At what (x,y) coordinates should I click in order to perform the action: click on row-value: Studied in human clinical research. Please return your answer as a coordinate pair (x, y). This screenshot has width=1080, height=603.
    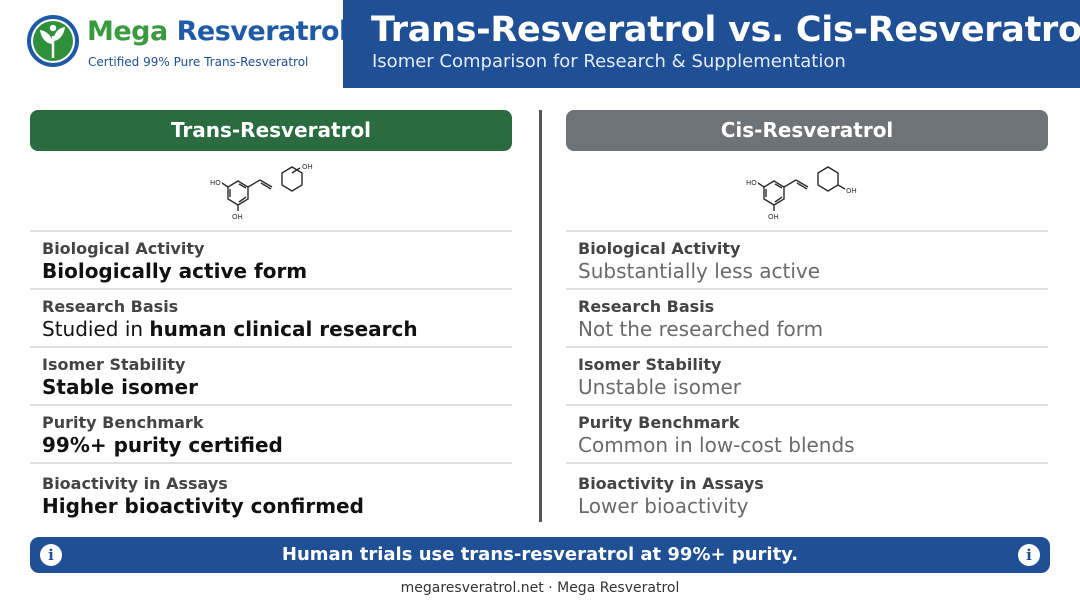
    Looking at the image, I should click on (230, 329).